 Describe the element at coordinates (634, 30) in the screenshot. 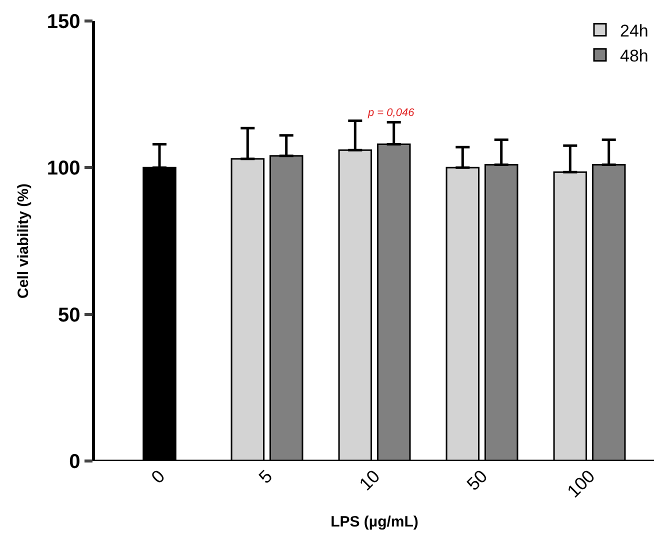

I see `legend-label: 24h` at that location.